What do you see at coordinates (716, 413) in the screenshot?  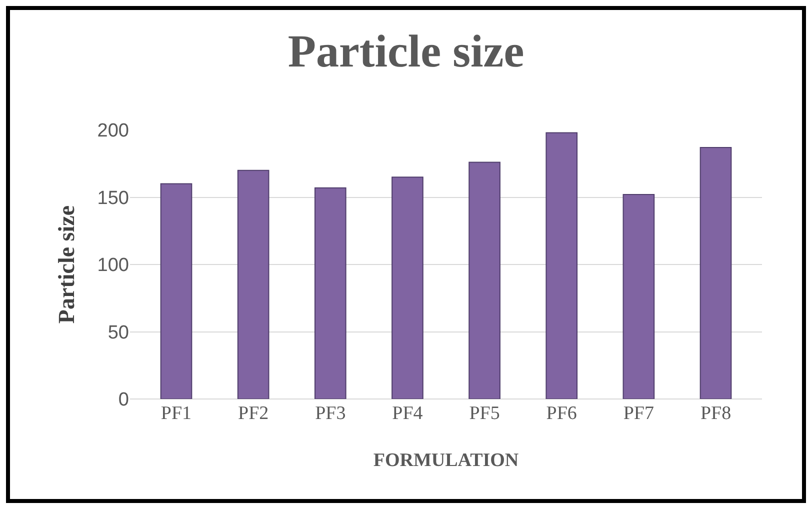 I see `x-tick-label: PF8` at bounding box center [716, 413].